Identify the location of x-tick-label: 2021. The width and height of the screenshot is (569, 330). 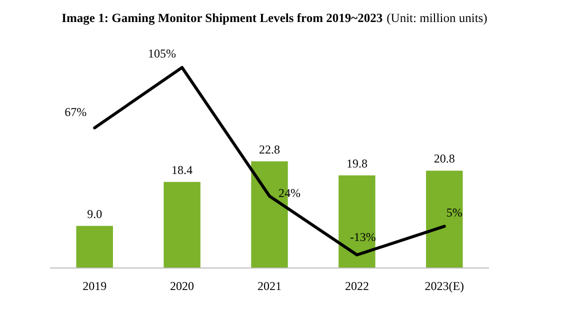
(270, 286).